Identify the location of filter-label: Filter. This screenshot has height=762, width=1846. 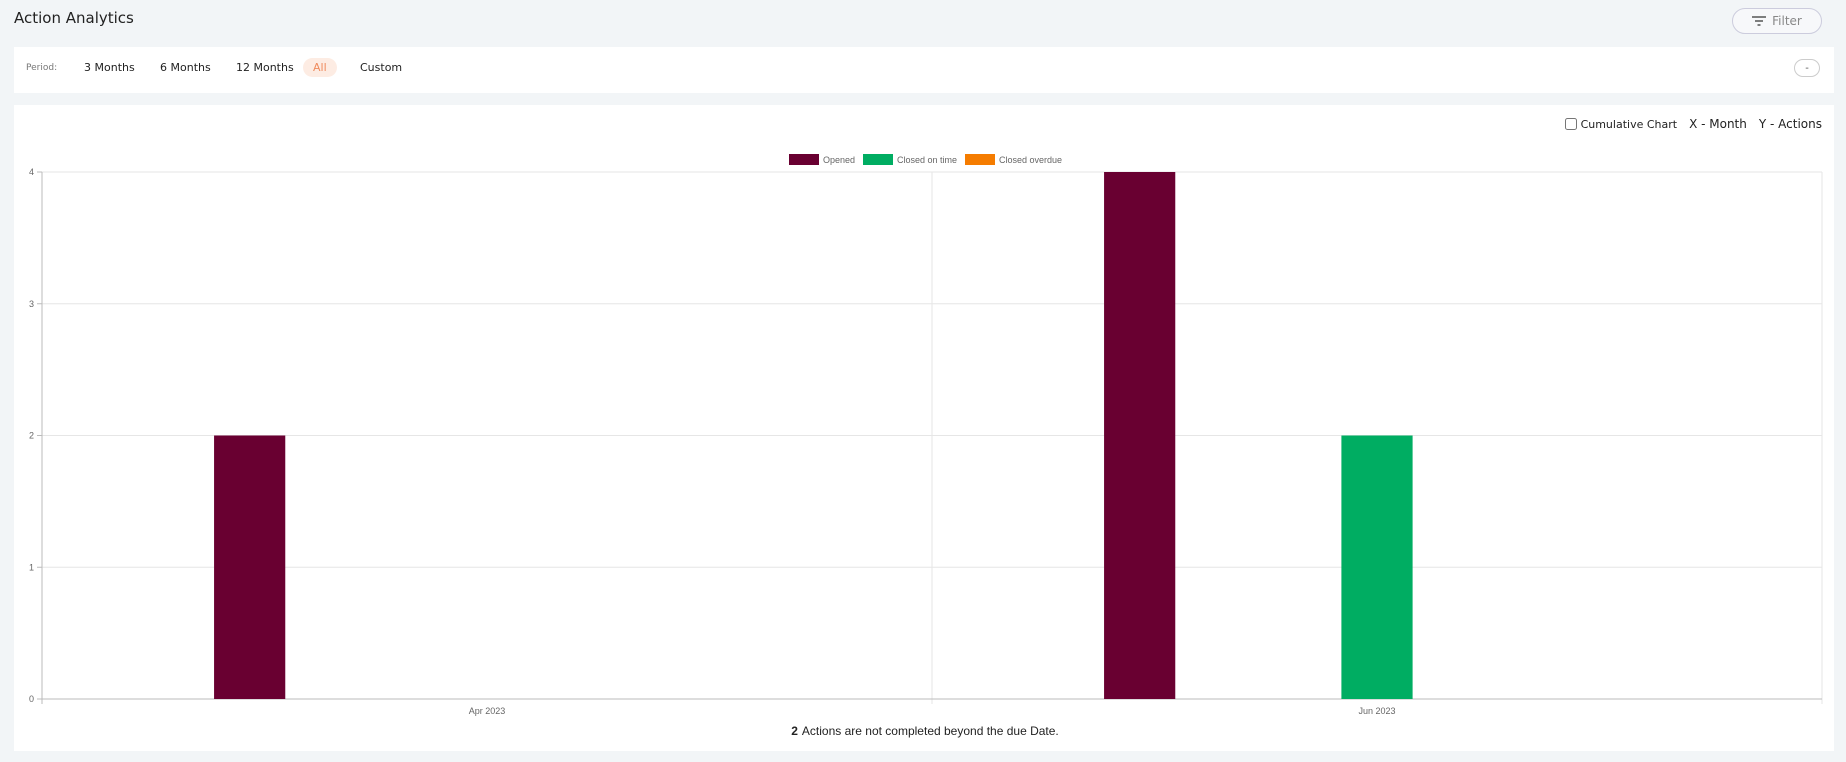
(1787, 21).